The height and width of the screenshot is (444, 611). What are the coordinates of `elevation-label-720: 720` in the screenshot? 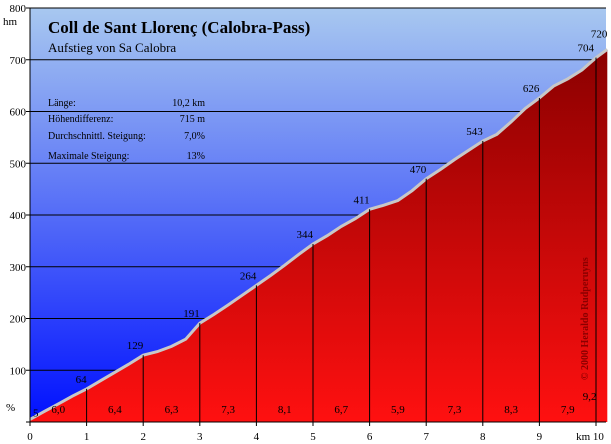 It's located at (599, 34).